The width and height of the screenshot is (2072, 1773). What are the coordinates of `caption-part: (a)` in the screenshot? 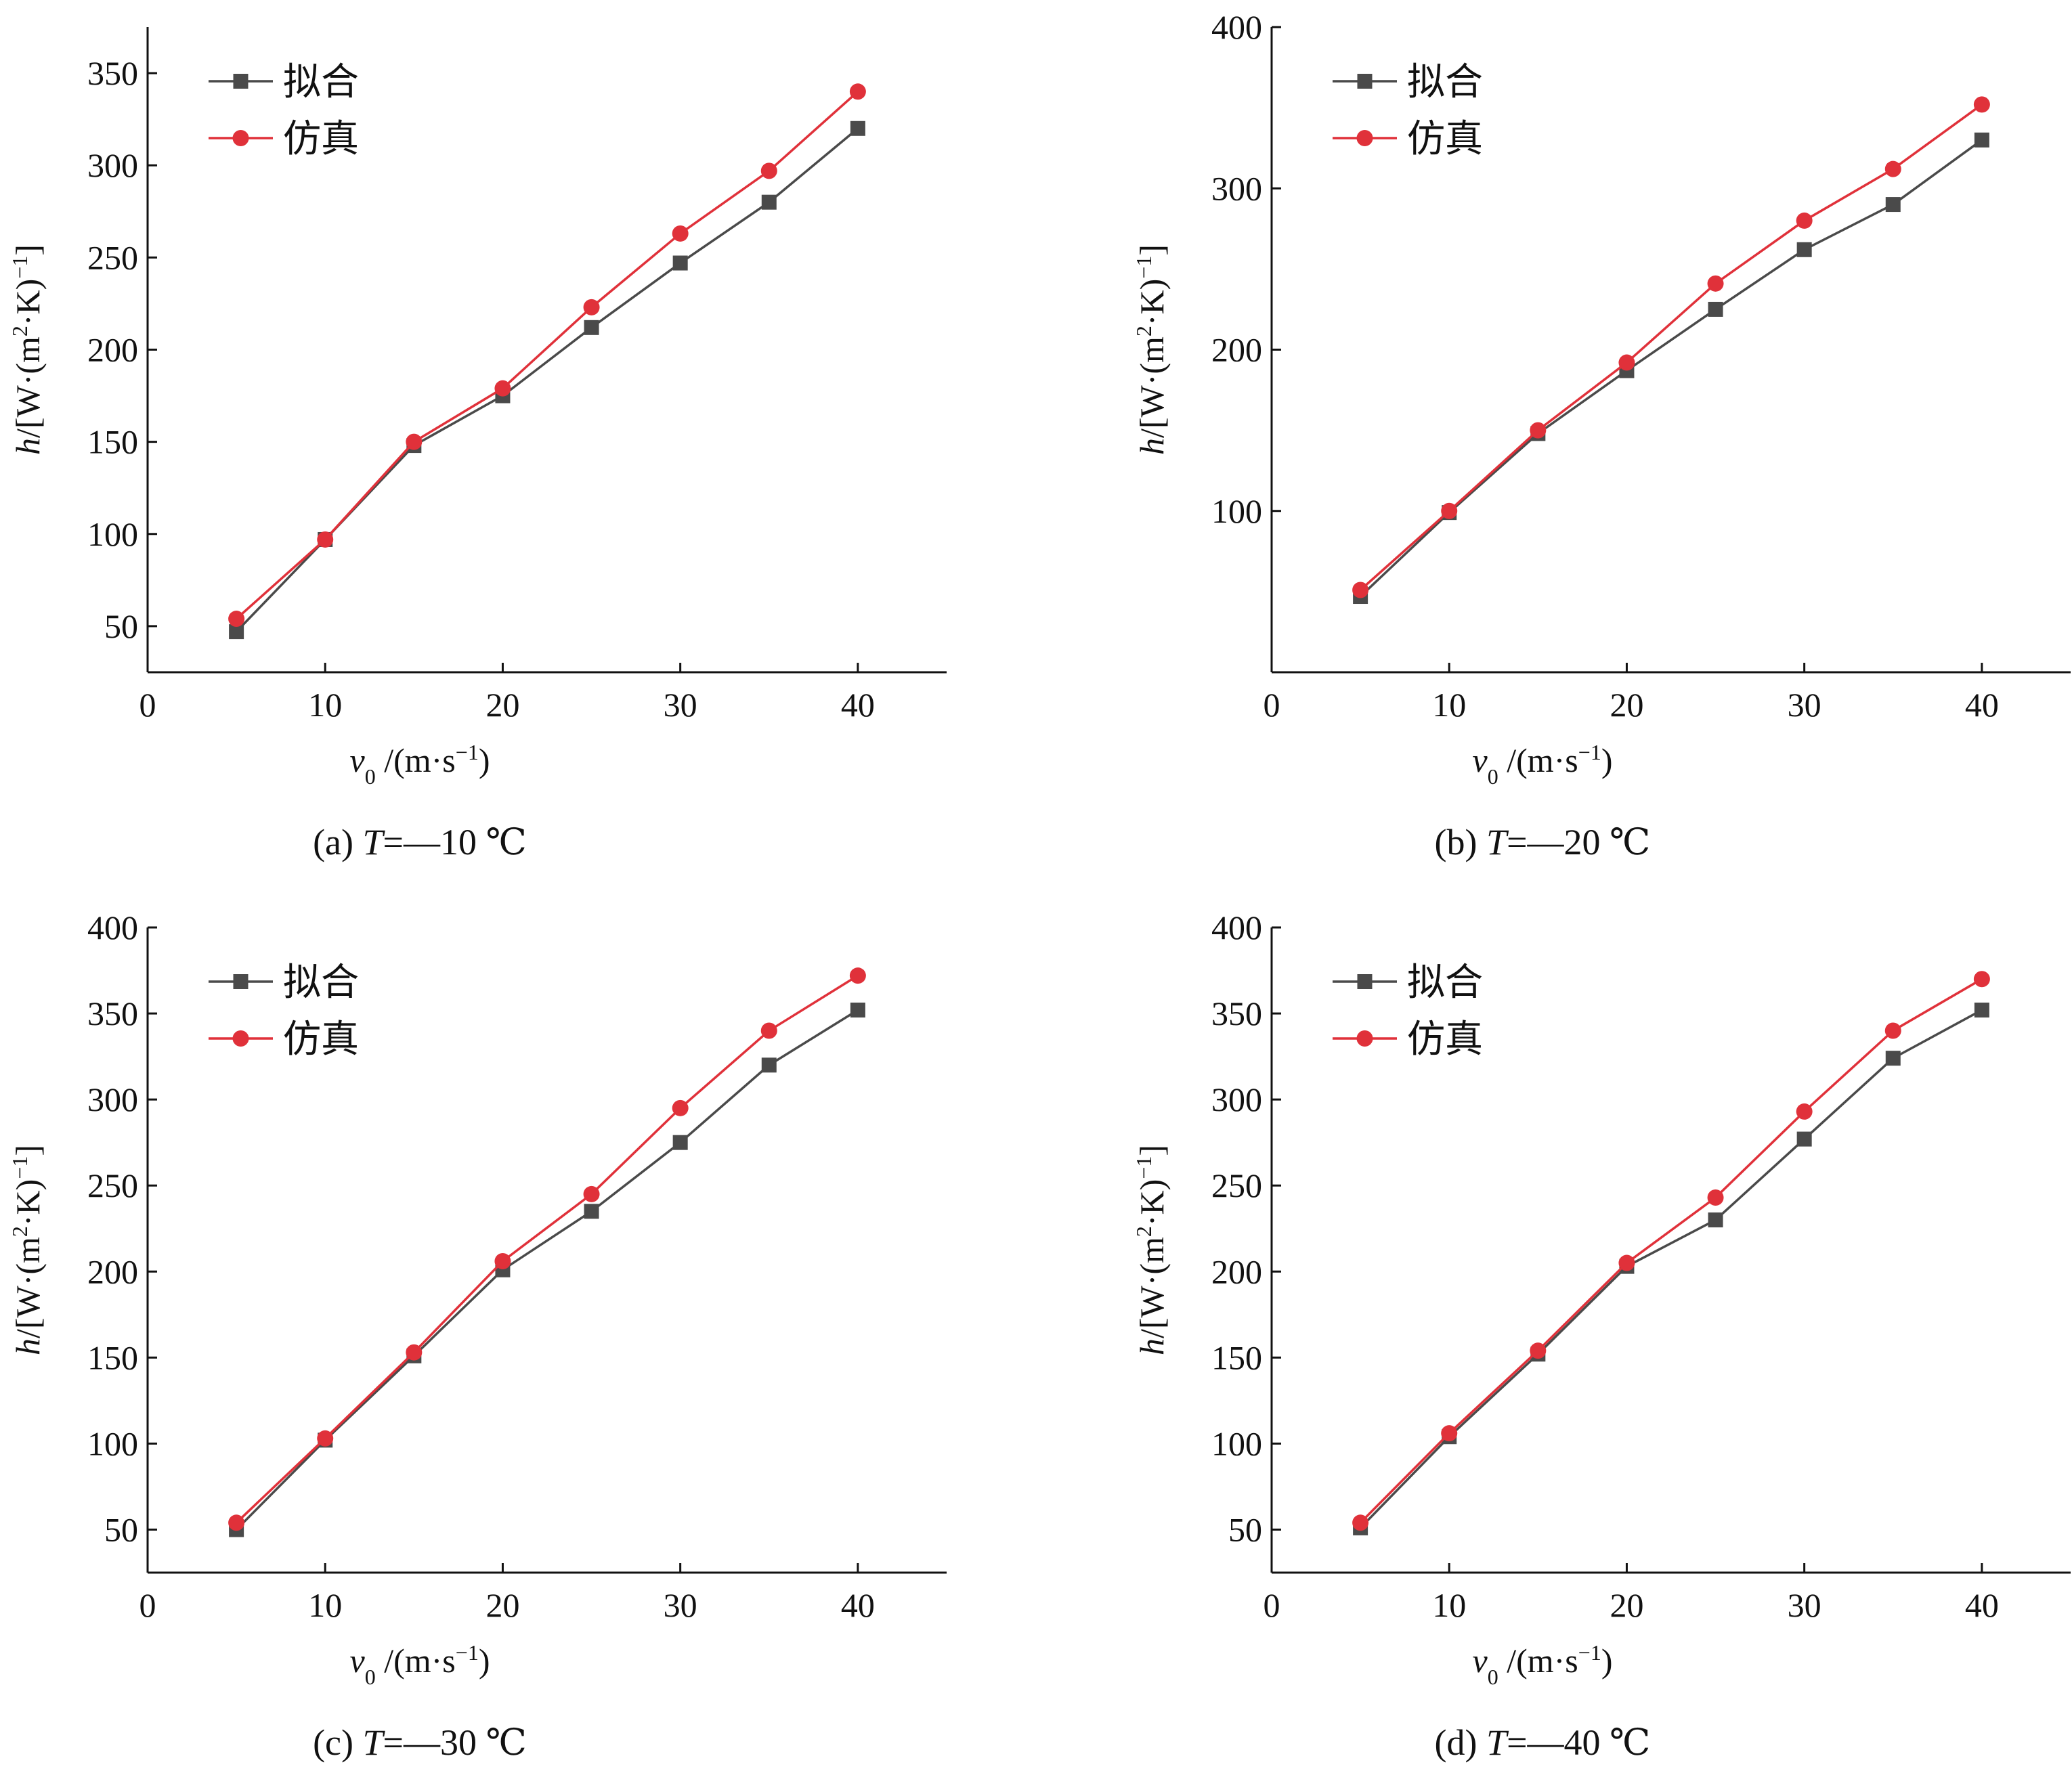 It's located at (338, 842).